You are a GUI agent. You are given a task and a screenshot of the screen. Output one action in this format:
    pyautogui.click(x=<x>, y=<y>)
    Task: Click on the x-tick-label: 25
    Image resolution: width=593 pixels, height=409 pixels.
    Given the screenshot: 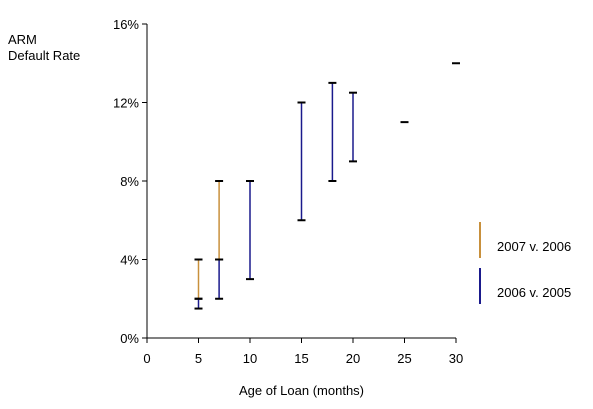 What is the action you would take?
    pyautogui.click(x=404, y=358)
    